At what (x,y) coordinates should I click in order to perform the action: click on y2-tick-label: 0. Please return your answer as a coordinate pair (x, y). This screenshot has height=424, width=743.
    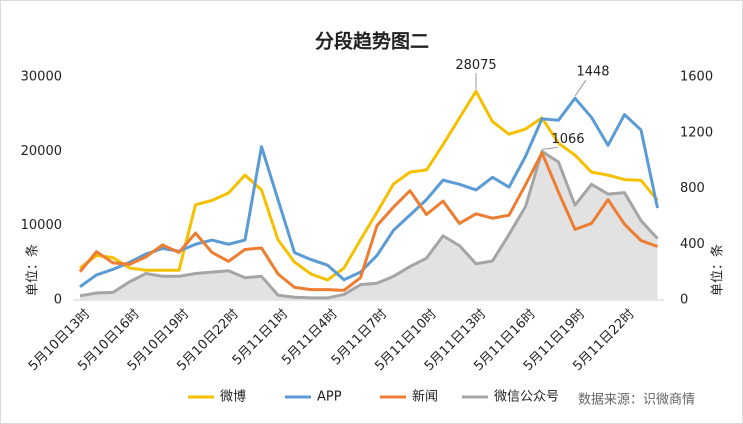
    Looking at the image, I should click on (684, 300).